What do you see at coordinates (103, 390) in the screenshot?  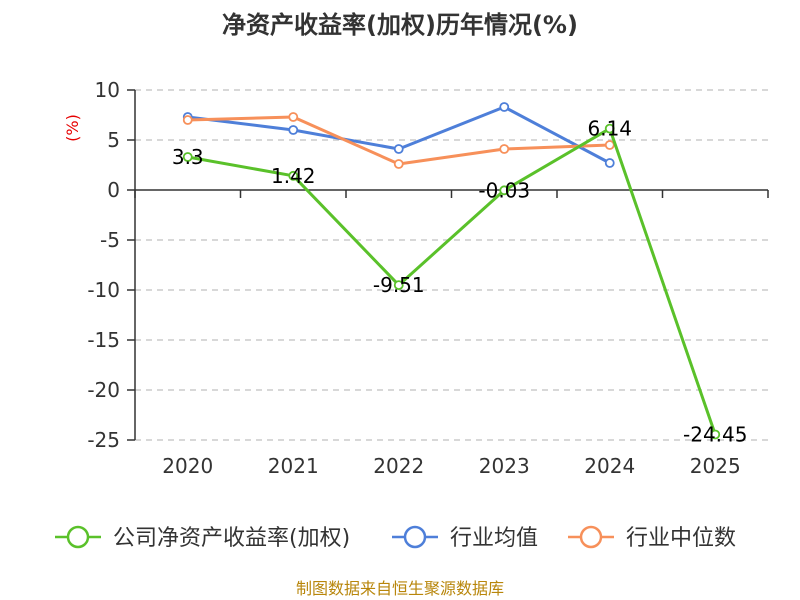 I see `y-tick-label: -20` at bounding box center [103, 390].